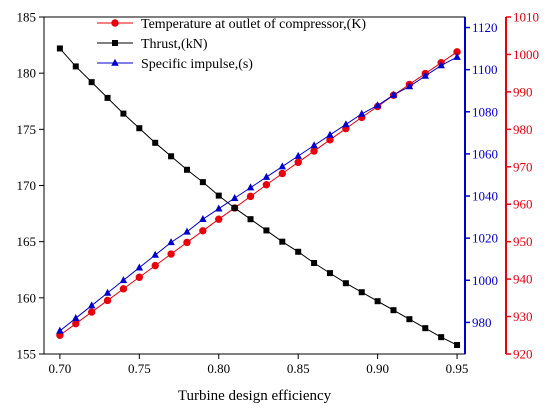 Image resolution: width=550 pixels, height=414 pixels. Describe the element at coordinates (526, 17) in the screenshot. I see `y-right-outer-tick-label: 1010` at that location.